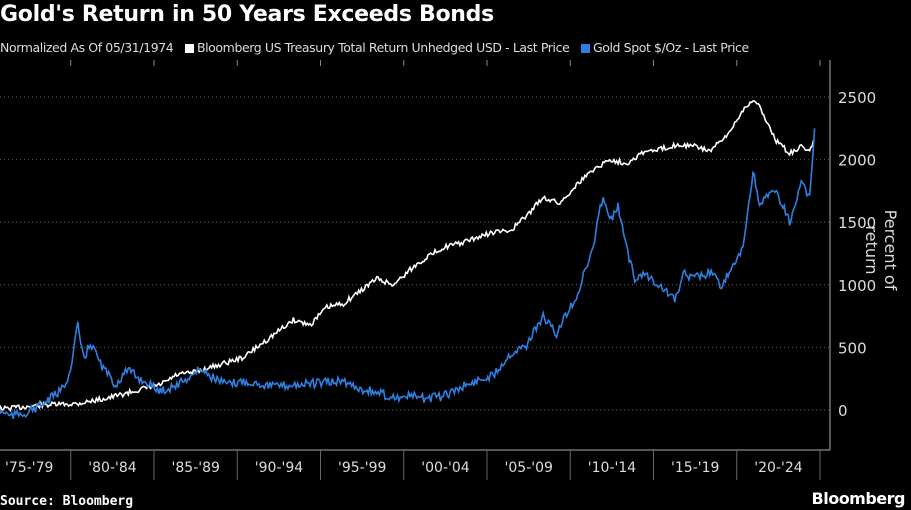  Describe the element at coordinates (529, 468) in the screenshot. I see `x-tick-label: '05-'09` at that location.